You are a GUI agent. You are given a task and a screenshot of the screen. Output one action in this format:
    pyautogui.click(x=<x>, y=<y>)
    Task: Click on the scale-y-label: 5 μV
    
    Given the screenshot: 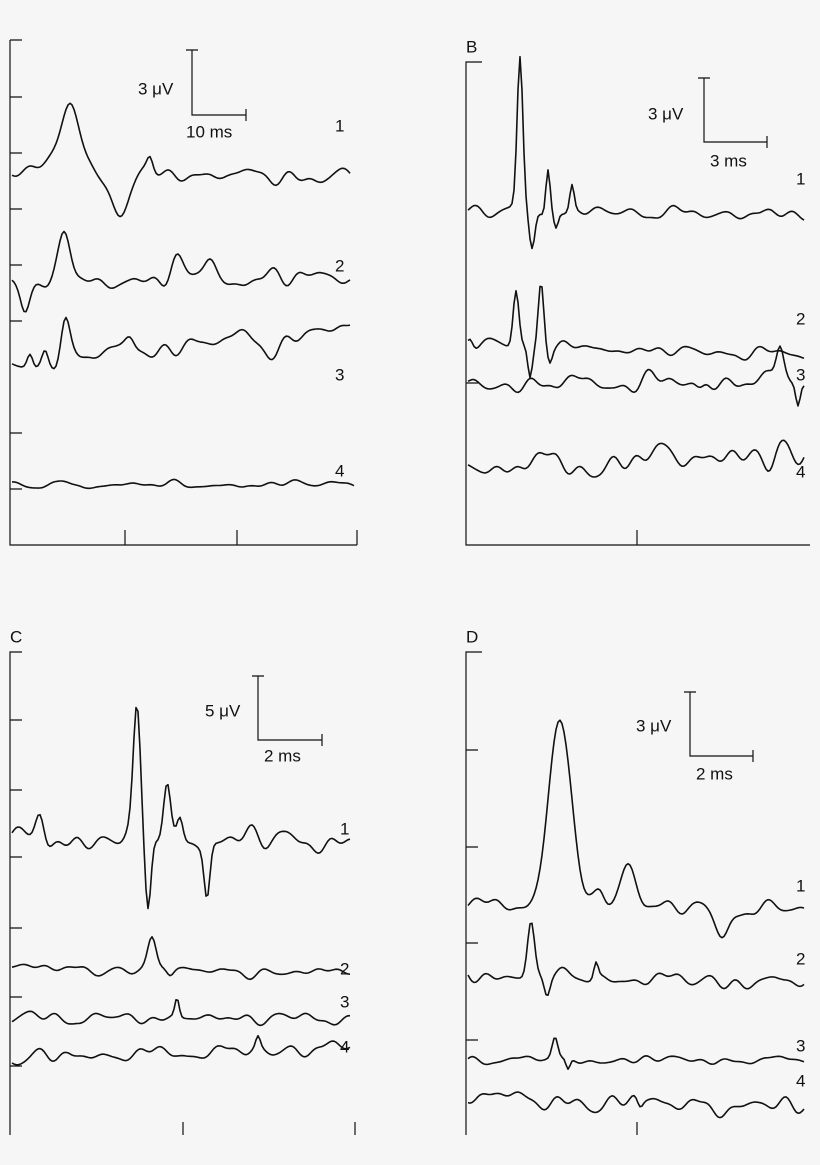 What is the action you would take?
    pyautogui.click(x=223, y=710)
    